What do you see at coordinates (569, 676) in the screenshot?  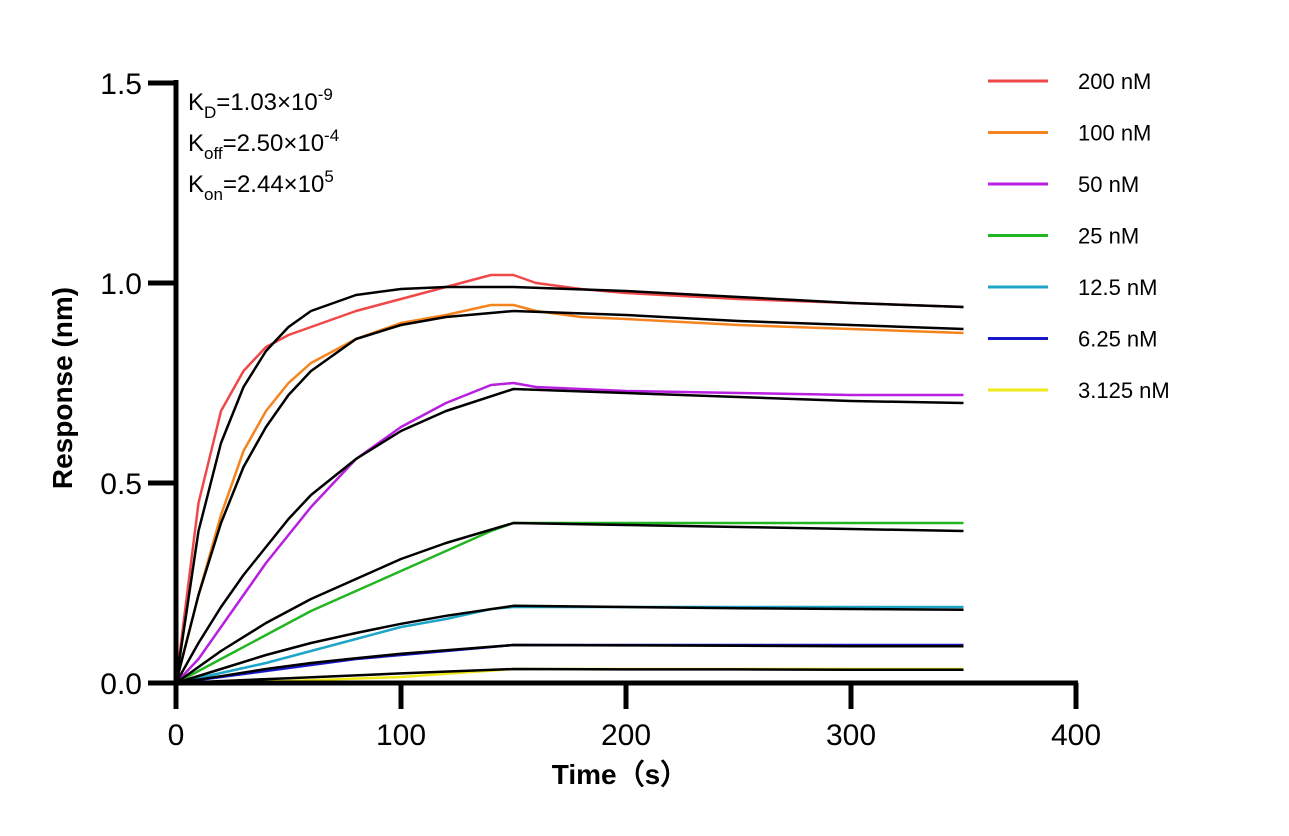 I see `fit-curve-3-125-nm` at bounding box center [569, 676].